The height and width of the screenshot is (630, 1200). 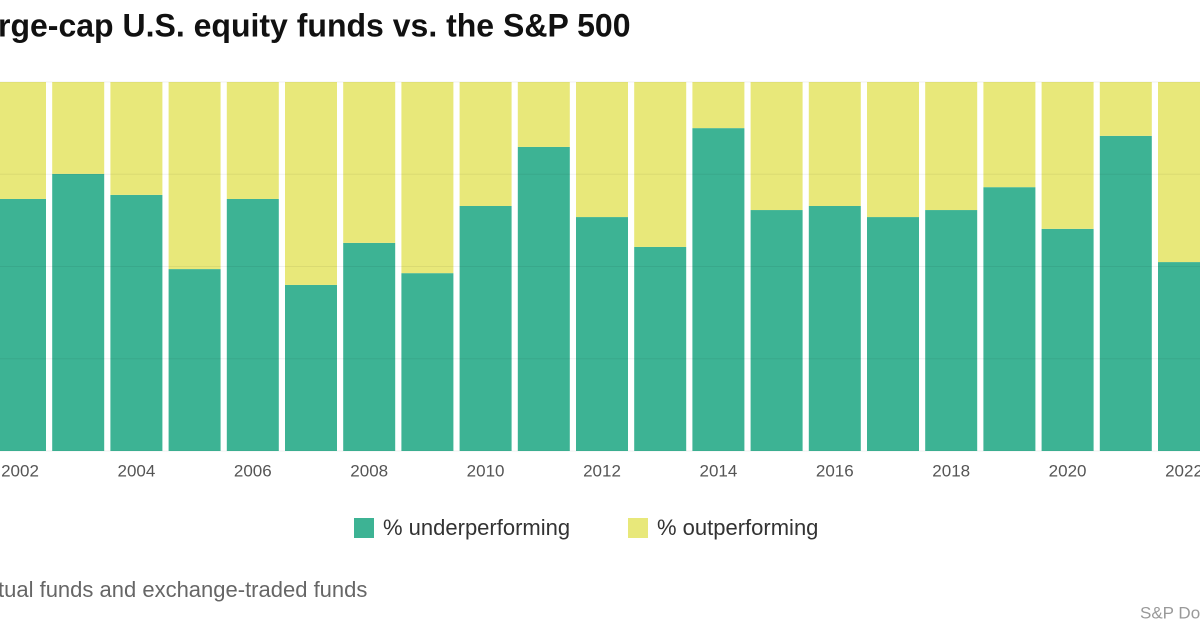 What do you see at coordinates (20, 470) in the screenshot?
I see `x-tick-label: 2002` at bounding box center [20, 470].